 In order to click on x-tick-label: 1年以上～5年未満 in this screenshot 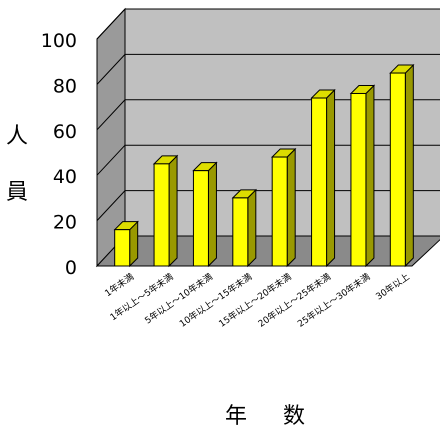, I will do `click(142, 297)`.